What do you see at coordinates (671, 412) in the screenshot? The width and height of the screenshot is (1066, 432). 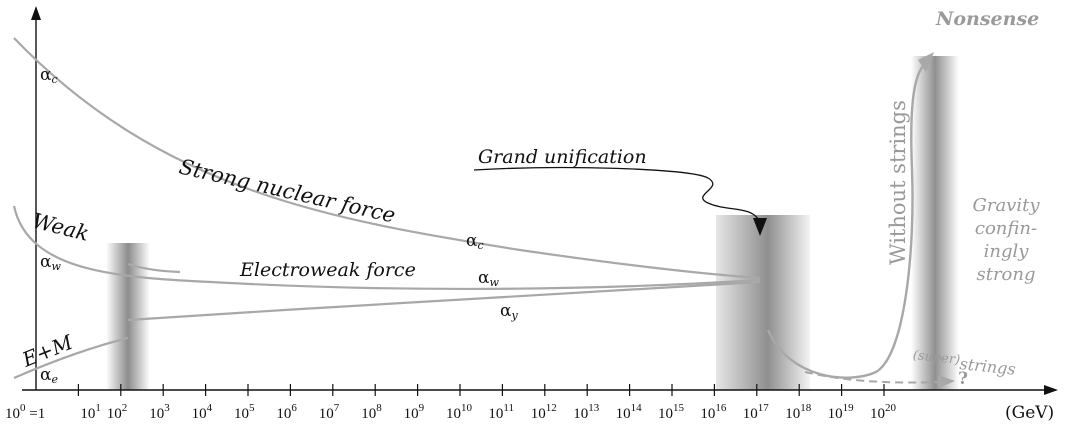 I see `x-tick-label: 10¹⁵` at bounding box center [671, 412].